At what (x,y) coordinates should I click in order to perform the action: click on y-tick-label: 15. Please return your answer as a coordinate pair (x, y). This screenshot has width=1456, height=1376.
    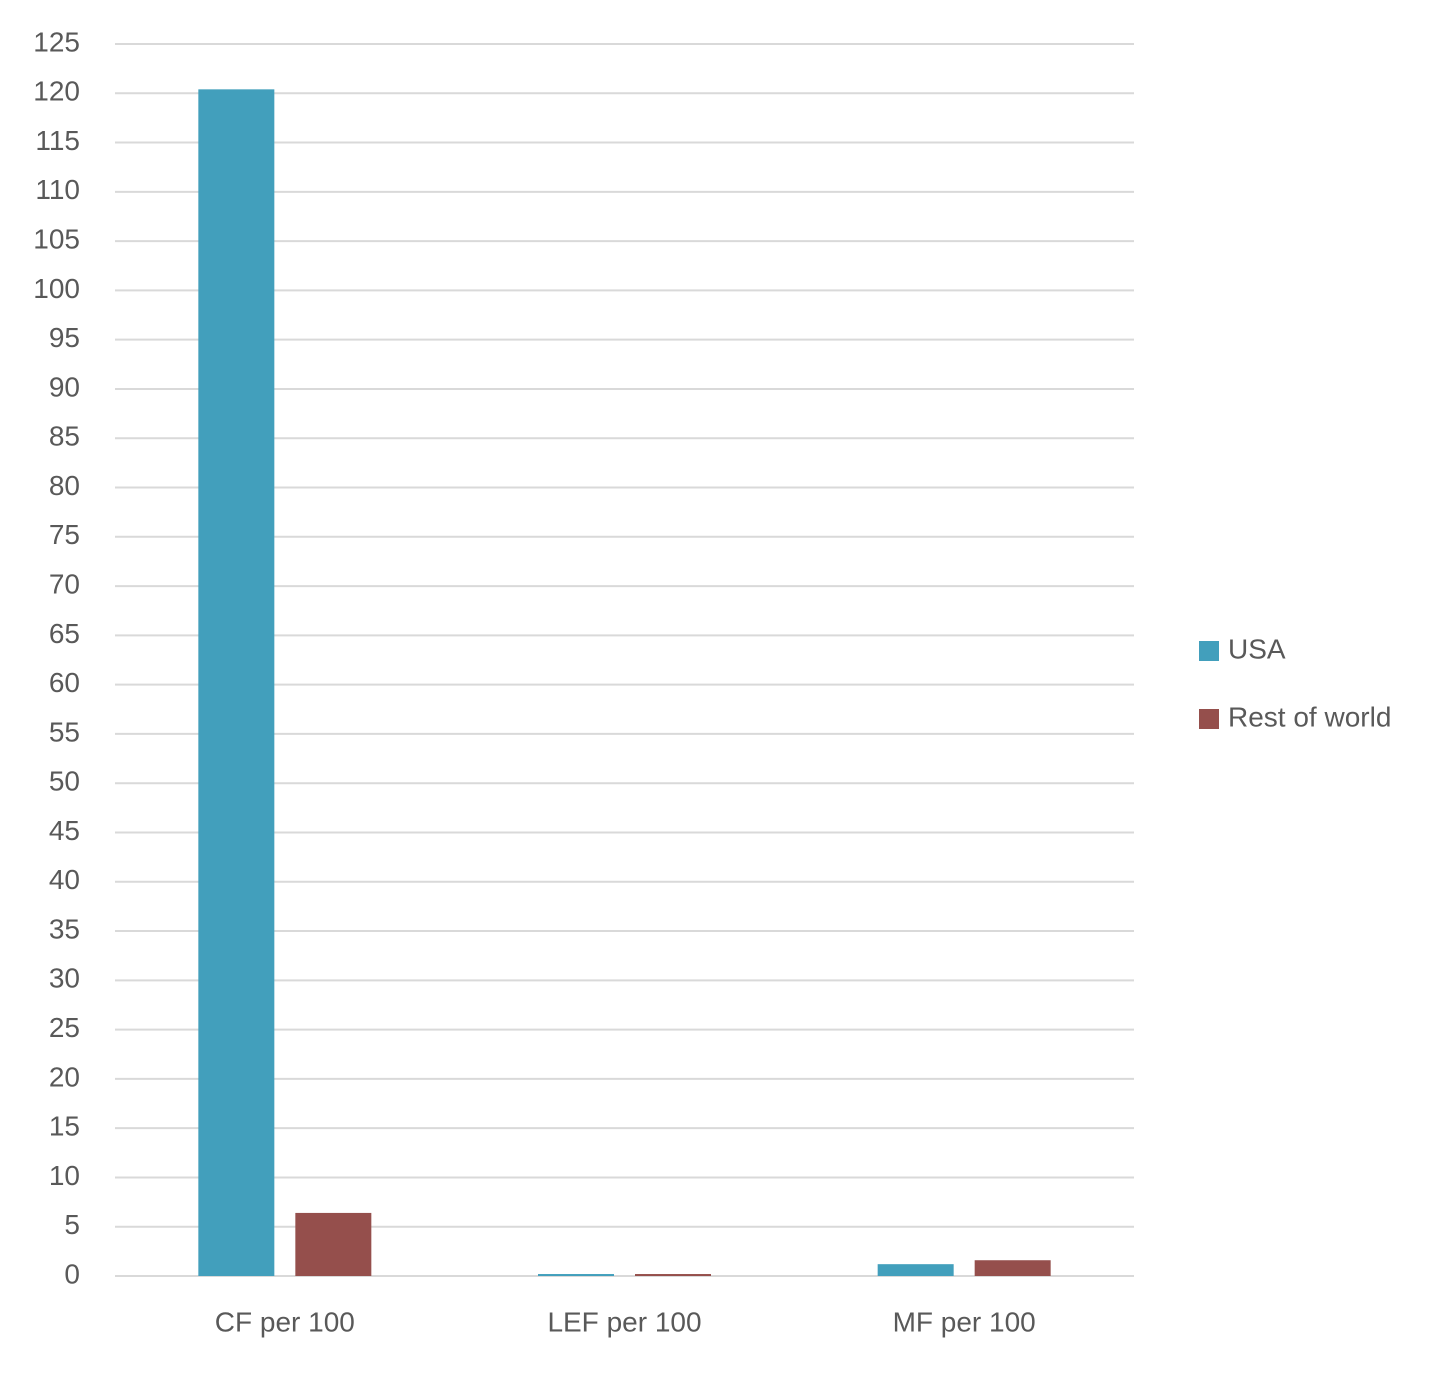
    Looking at the image, I should click on (64, 1126).